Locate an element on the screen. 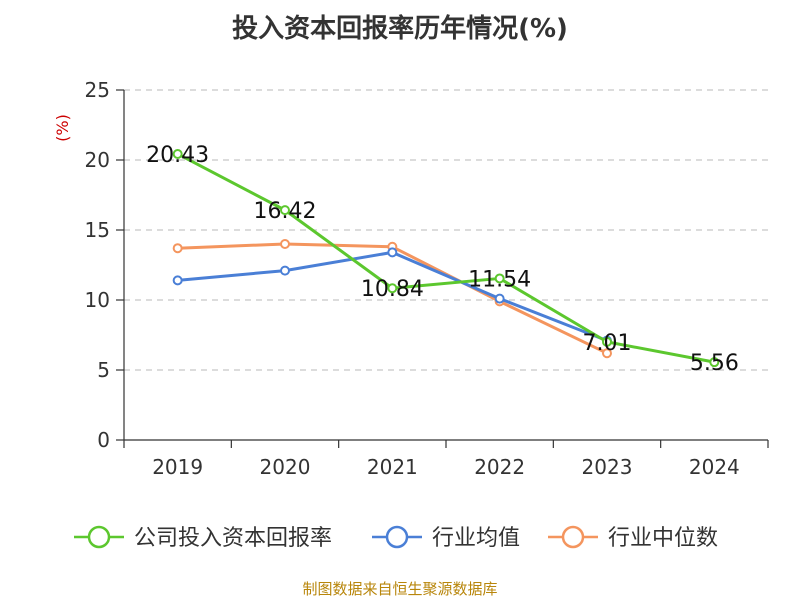 This screenshot has width=800, height=600. data-label: 5.56 is located at coordinates (714, 363).